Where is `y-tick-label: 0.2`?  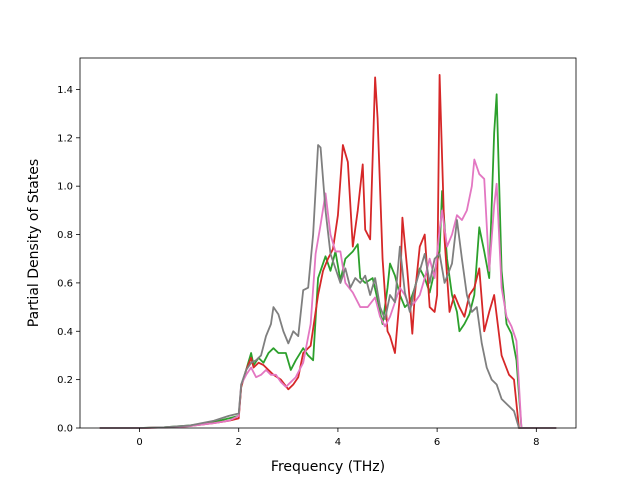
y-tick-label: 0.2 is located at coordinates (65, 380).